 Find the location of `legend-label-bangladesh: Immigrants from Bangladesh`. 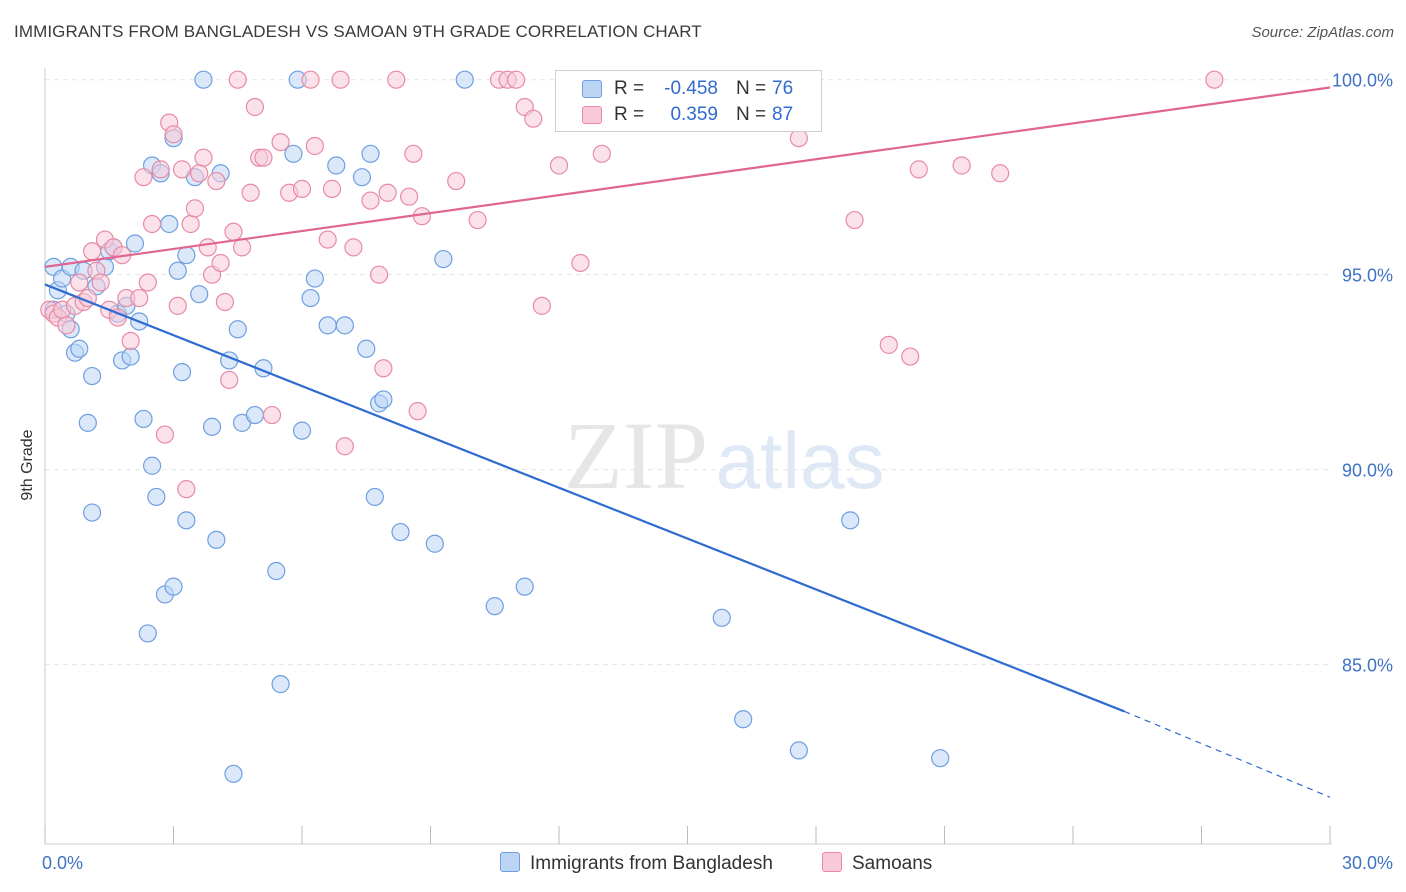

legend-label-bangladesh: Immigrants from Bangladesh is located at coordinates (651, 863).